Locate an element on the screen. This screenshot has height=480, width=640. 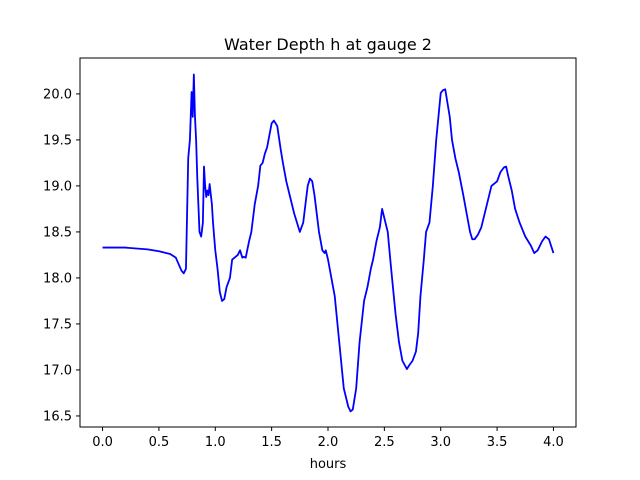
y-tick-label: 16.5 is located at coordinates (57, 416).